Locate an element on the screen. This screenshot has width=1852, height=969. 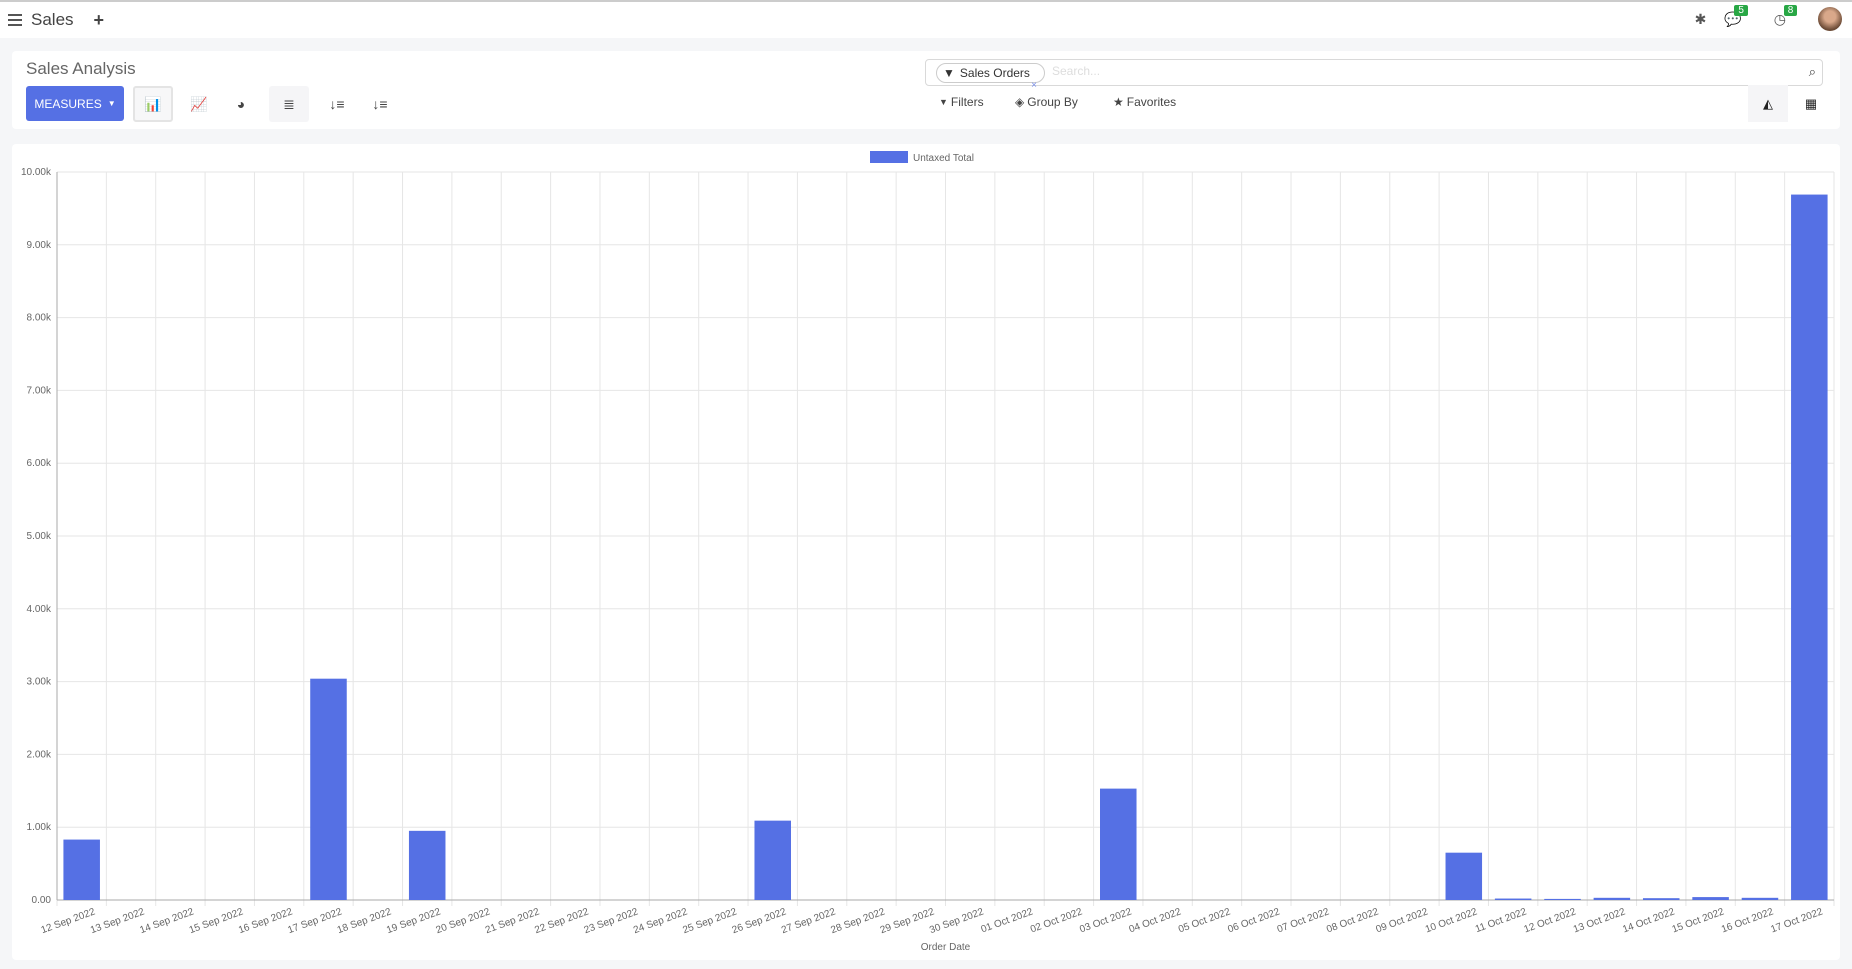
x-tick-label: 22 Sep 2022 is located at coordinates (561, 921).